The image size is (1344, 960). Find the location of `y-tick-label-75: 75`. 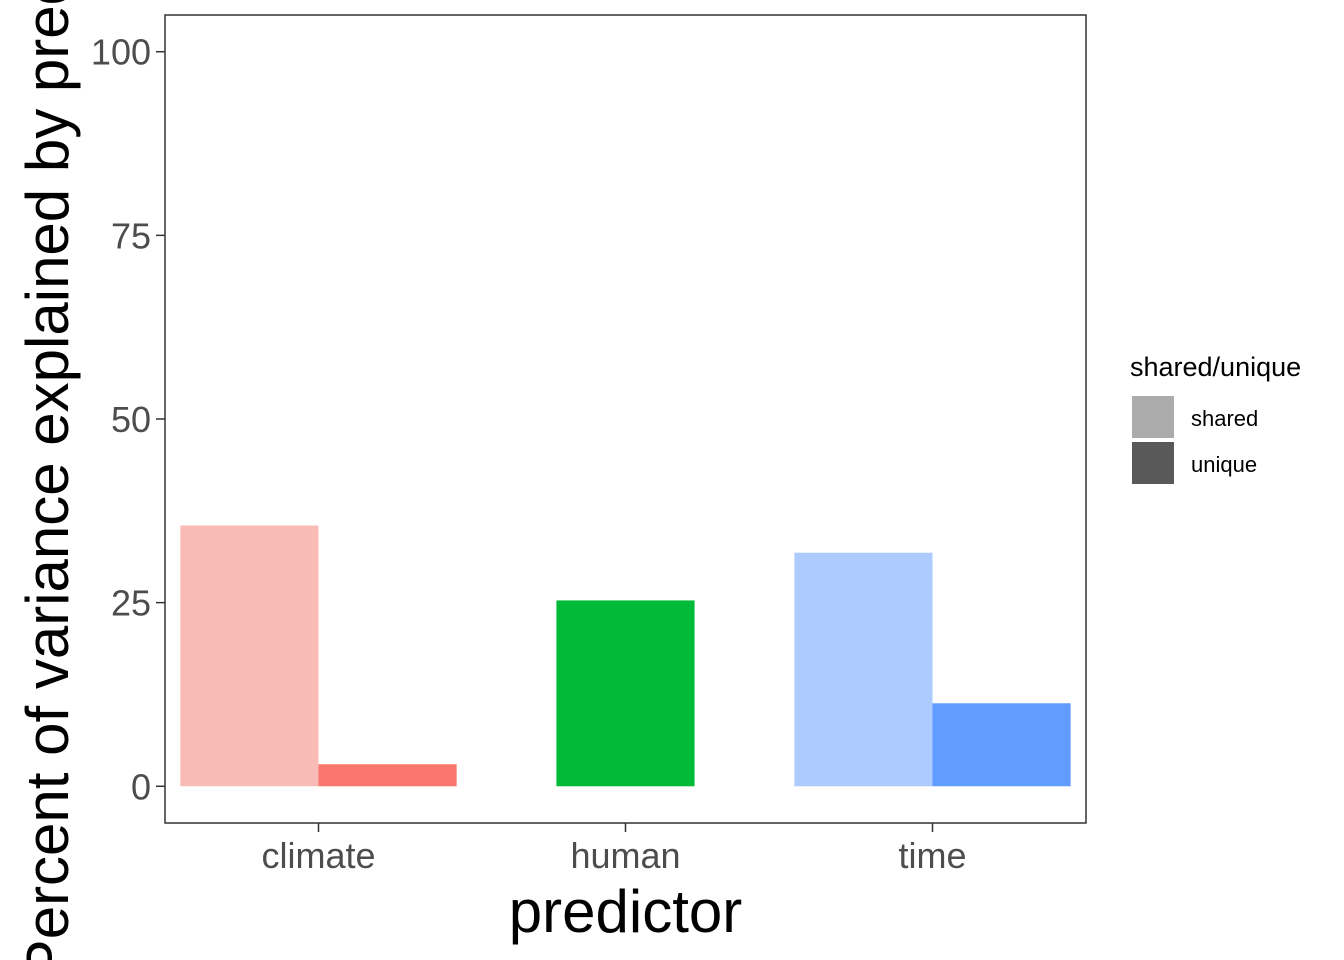

y-tick-label-75: 75 is located at coordinates (131, 235).